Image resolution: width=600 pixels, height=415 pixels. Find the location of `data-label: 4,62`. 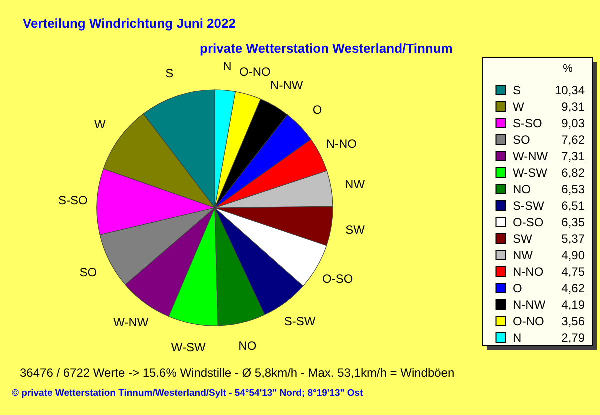

data-label: 4,62 is located at coordinates (574, 288).